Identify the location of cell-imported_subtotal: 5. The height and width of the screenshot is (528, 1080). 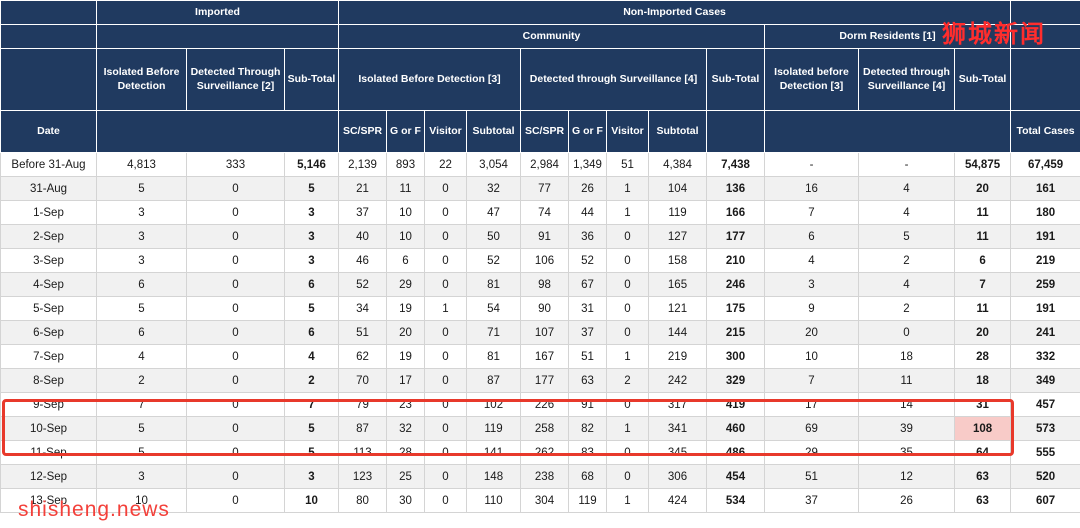
(311, 308).